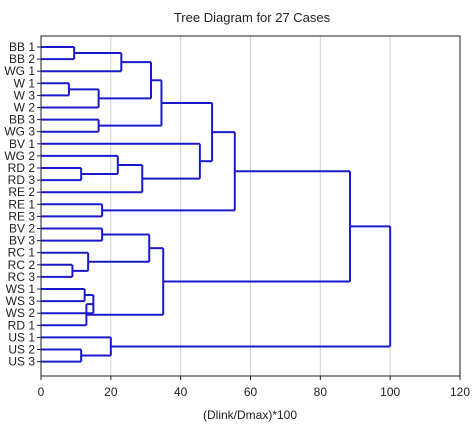 The height and width of the screenshot is (431, 474). What do you see at coordinates (19, 71) in the screenshot?
I see `leaf-label: WG 1` at bounding box center [19, 71].